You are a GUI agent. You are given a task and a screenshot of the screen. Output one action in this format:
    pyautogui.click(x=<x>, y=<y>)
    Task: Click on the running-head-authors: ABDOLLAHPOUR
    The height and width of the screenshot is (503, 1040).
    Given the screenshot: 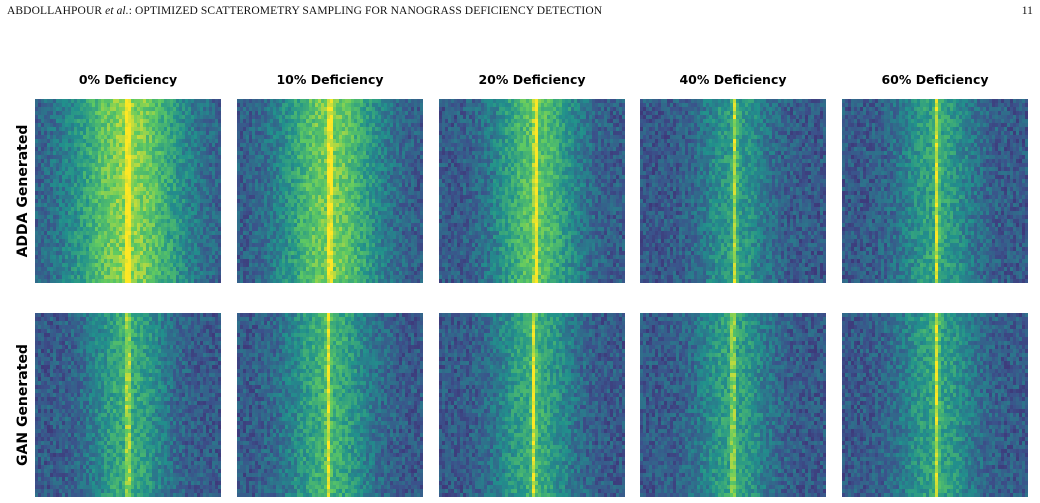 What is the action you would take?
    pyautogui.click(x=56, y=11)
    